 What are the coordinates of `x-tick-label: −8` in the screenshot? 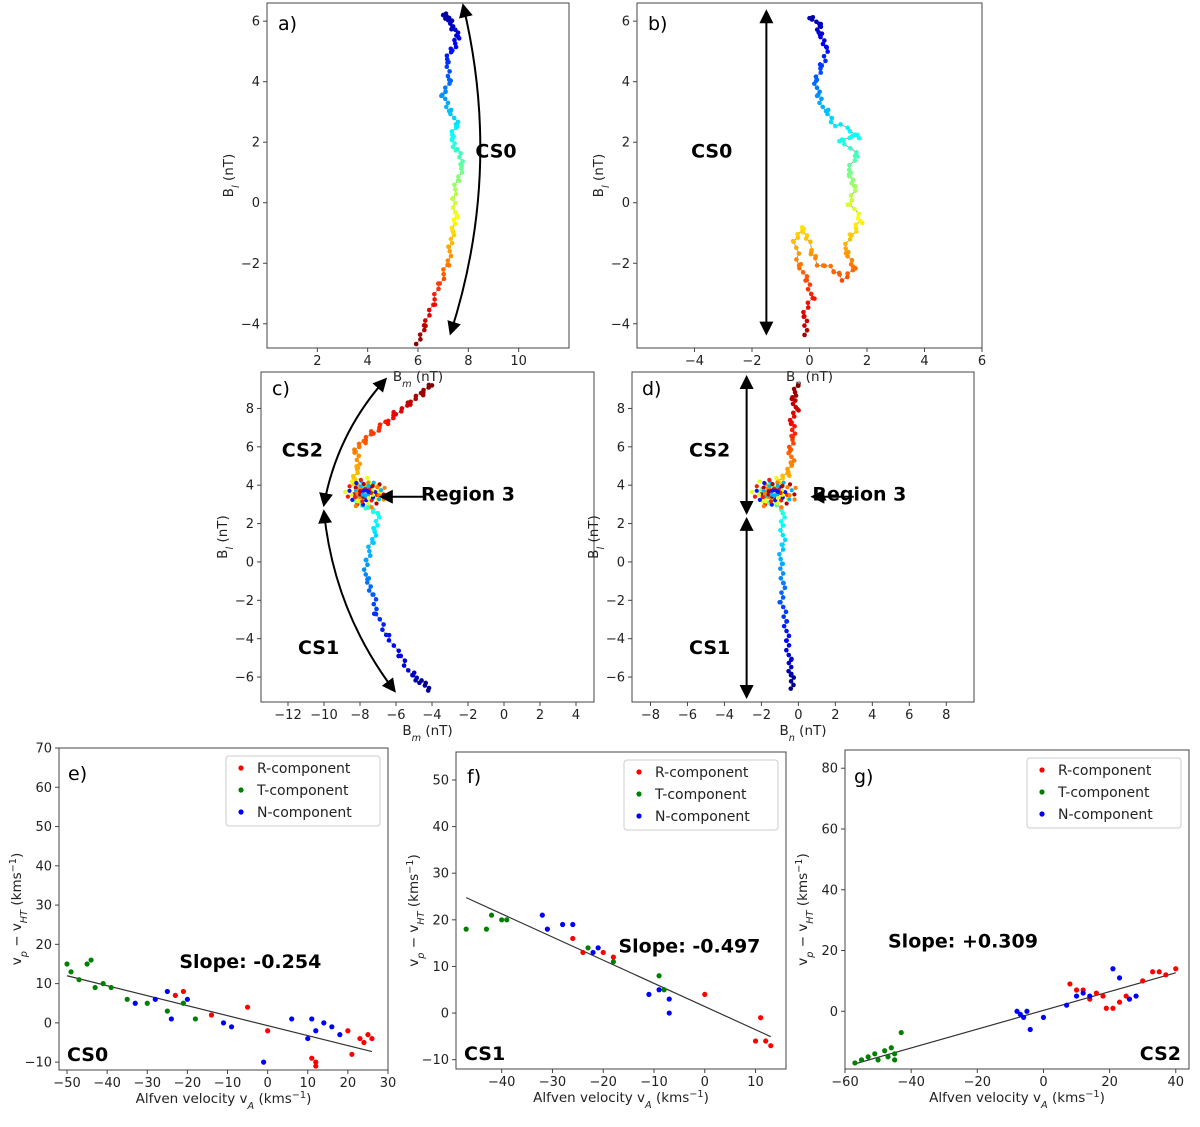 It's located at (650, 715).